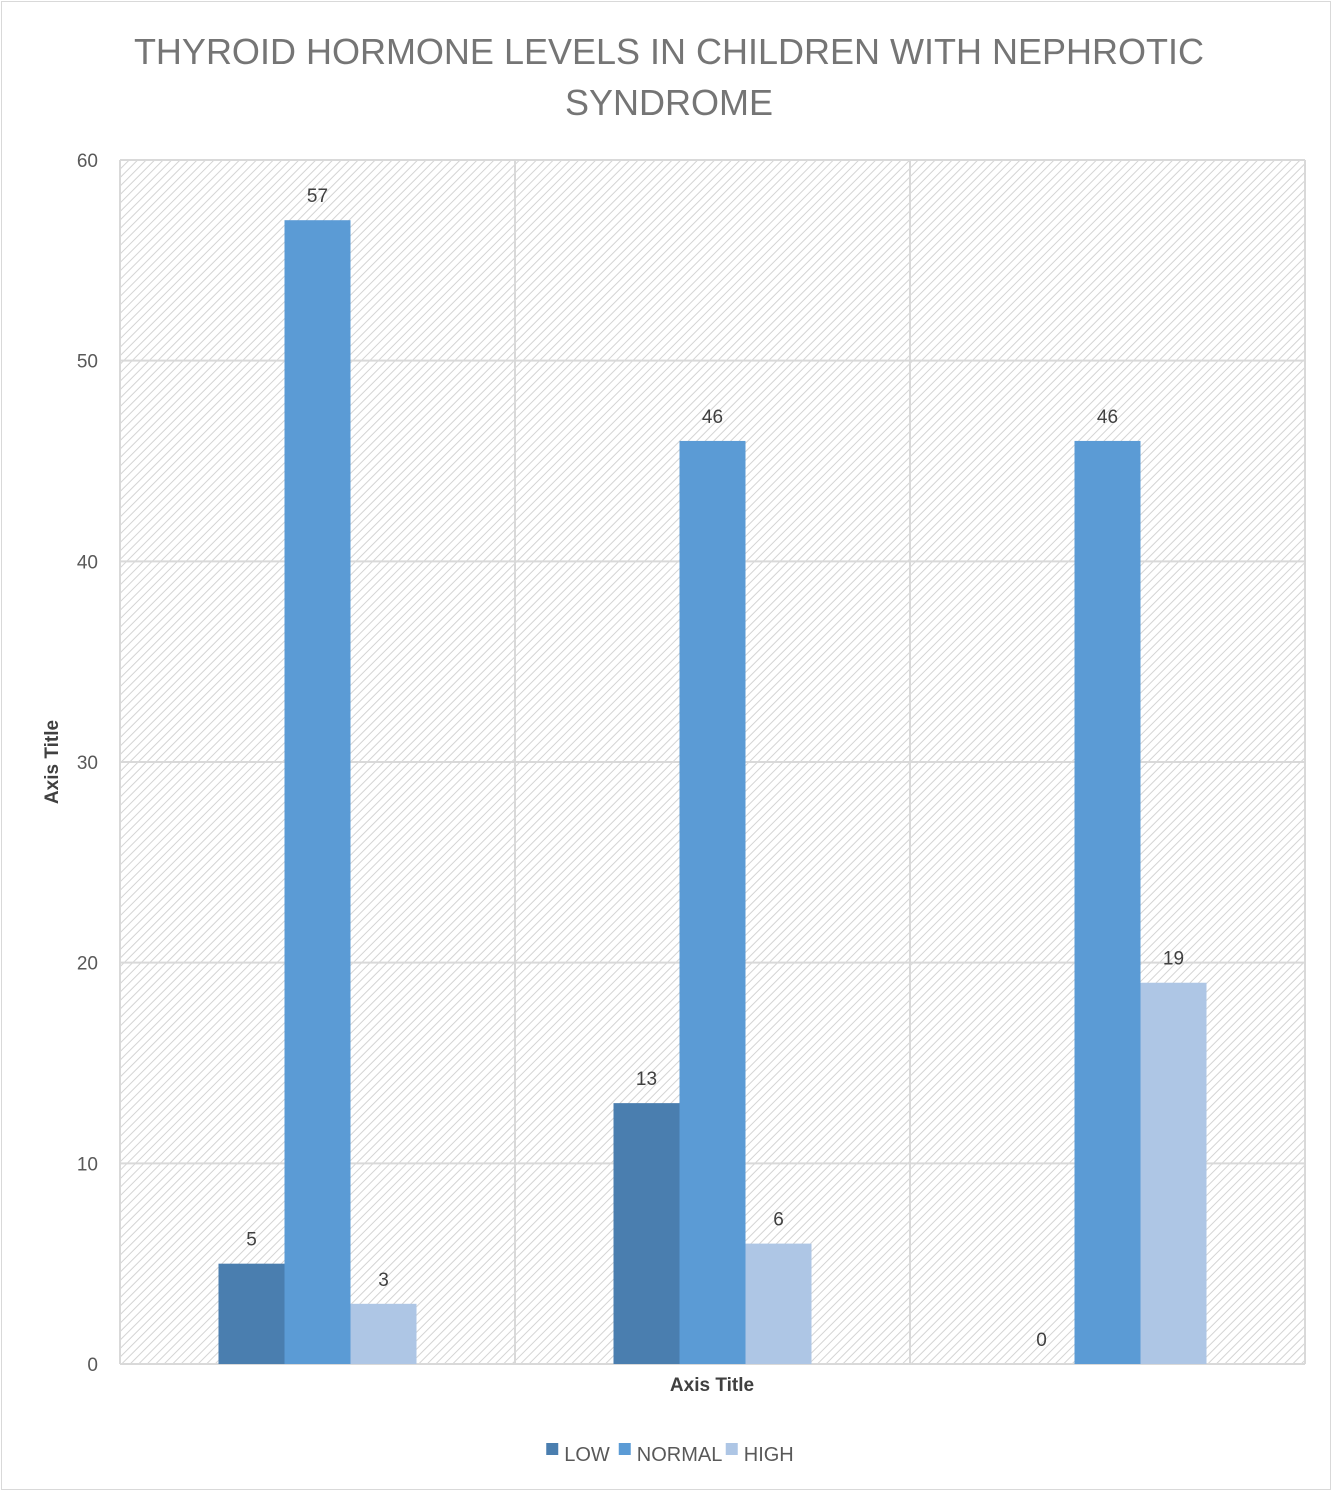 This screenshot has width=1334, height=1493. What do you see at coordinates (87, 161) in the screenshot?
I see `y-tick-label: 60` at bounding box center [87, 161].